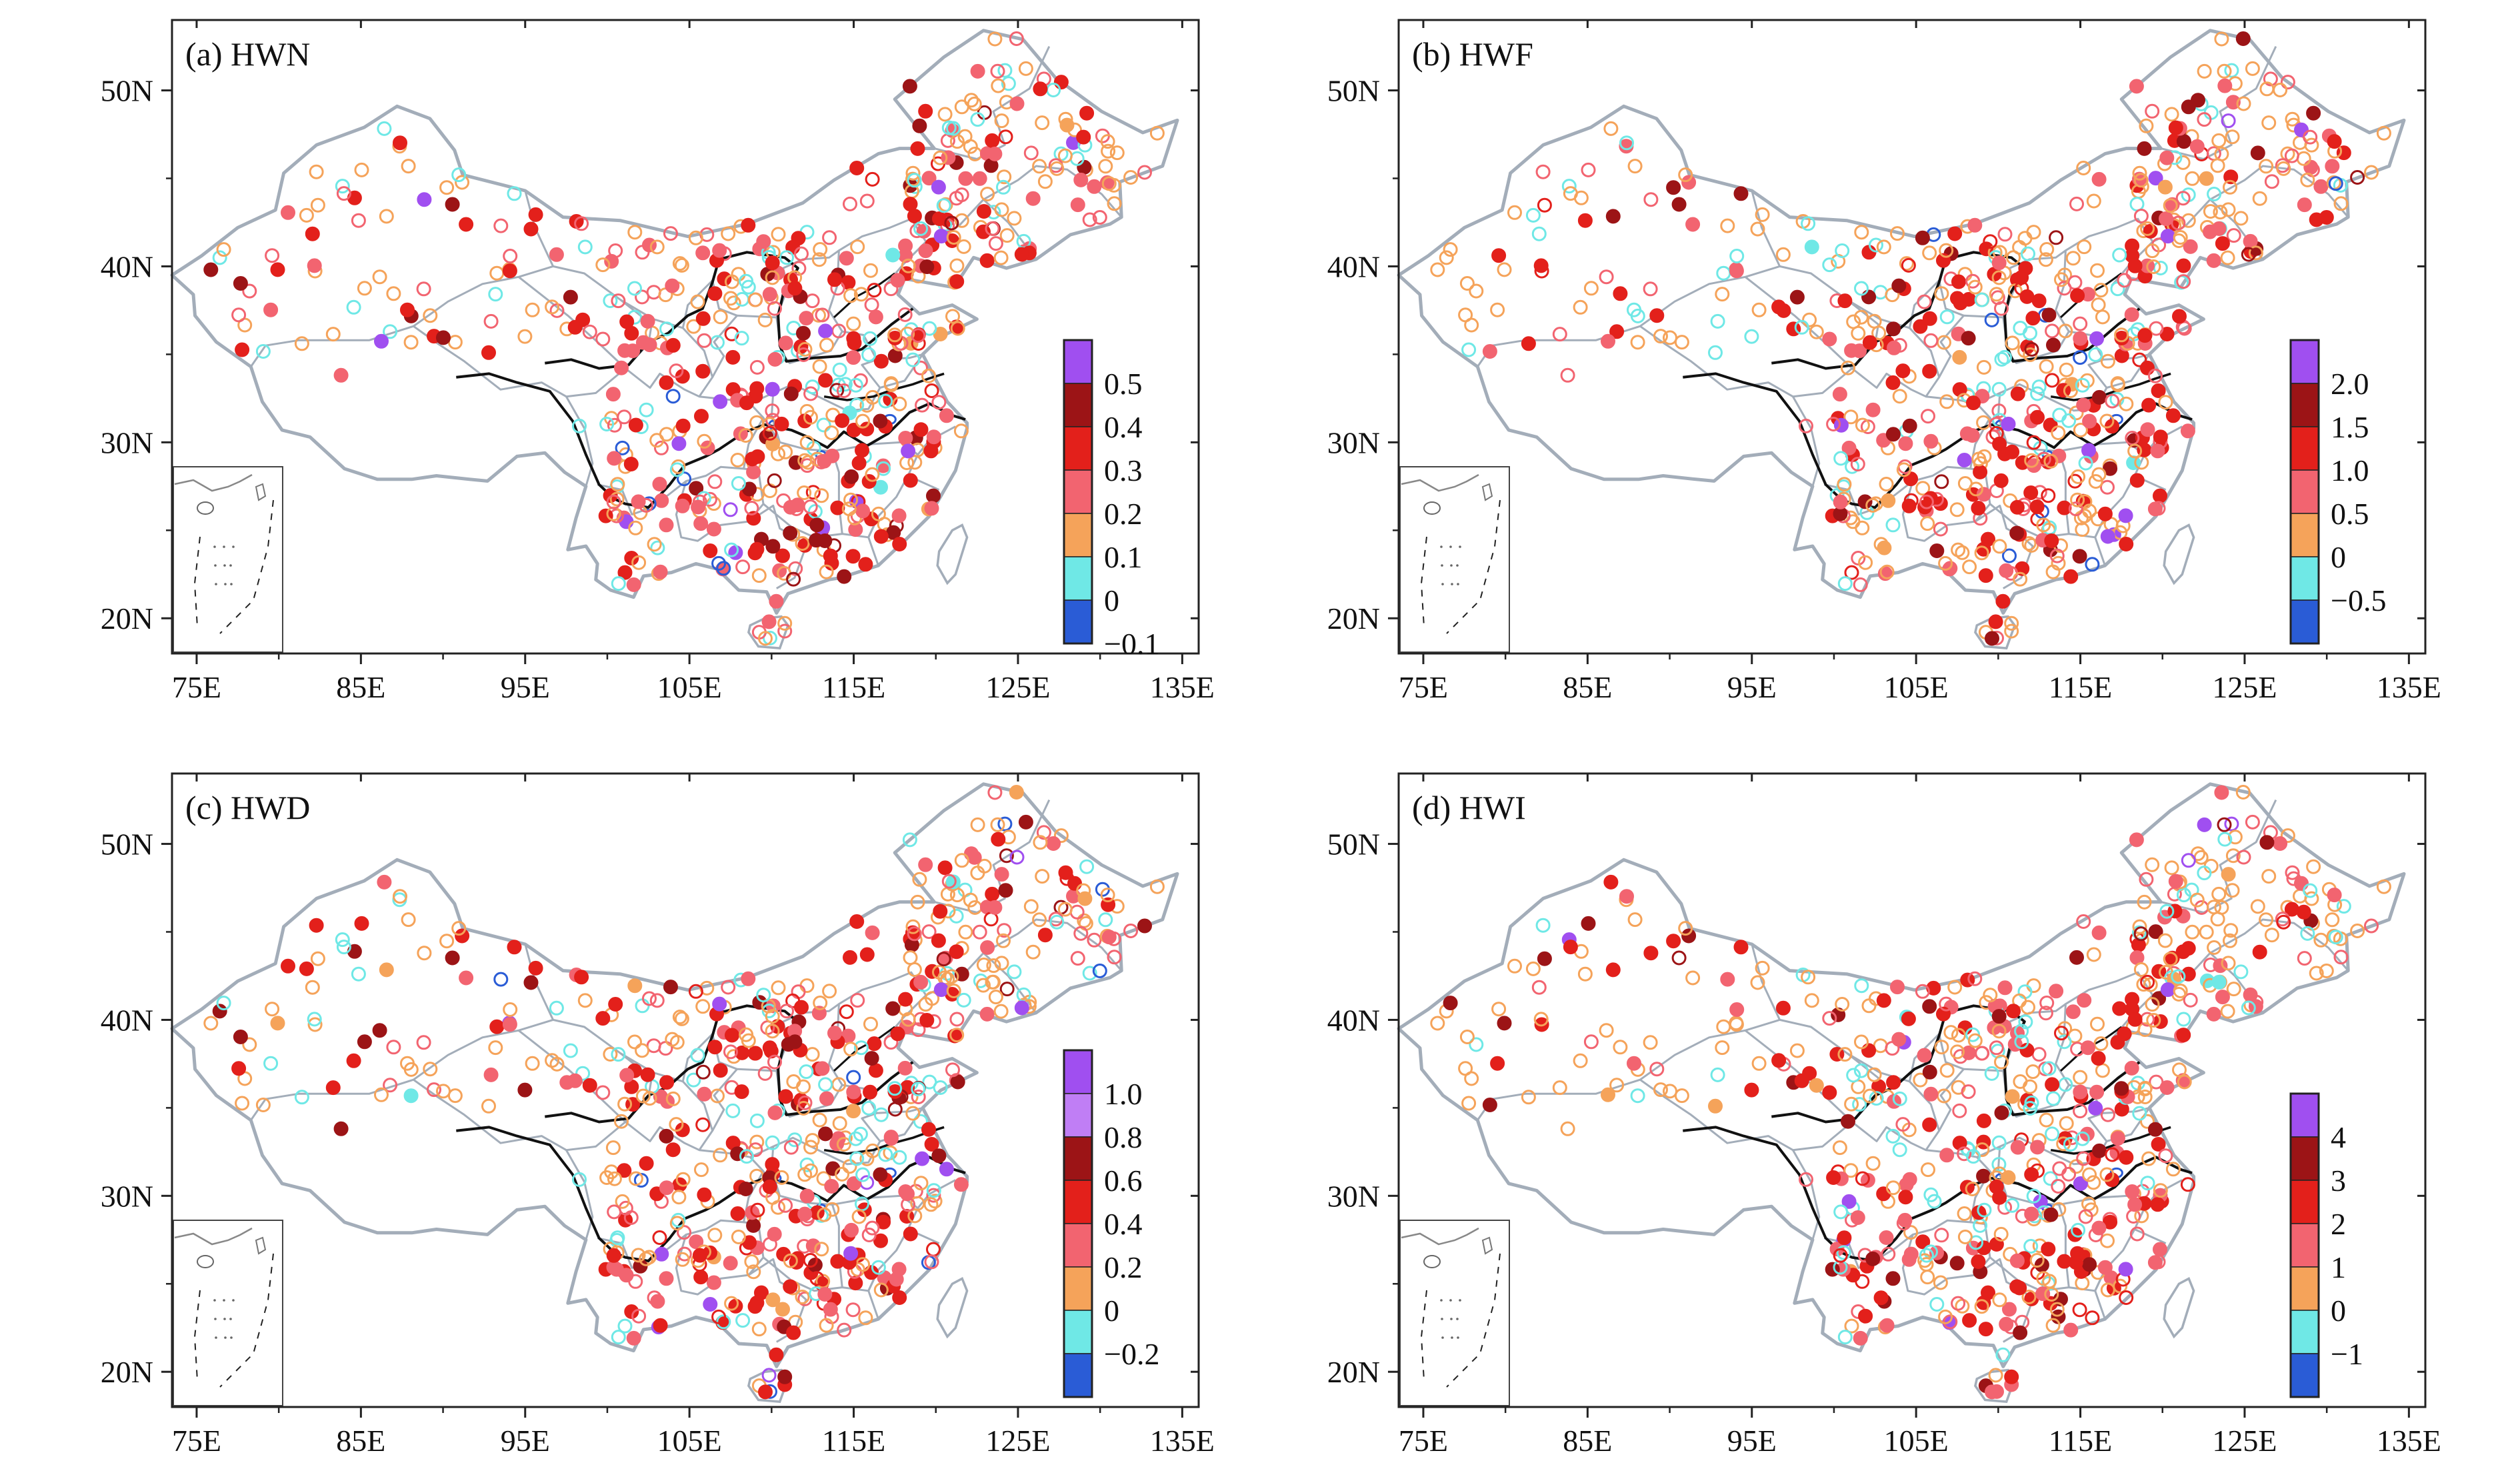  Describe the element at coordinates (1959, 357) in the screenshot. I see `station-orange-filled` at that location.